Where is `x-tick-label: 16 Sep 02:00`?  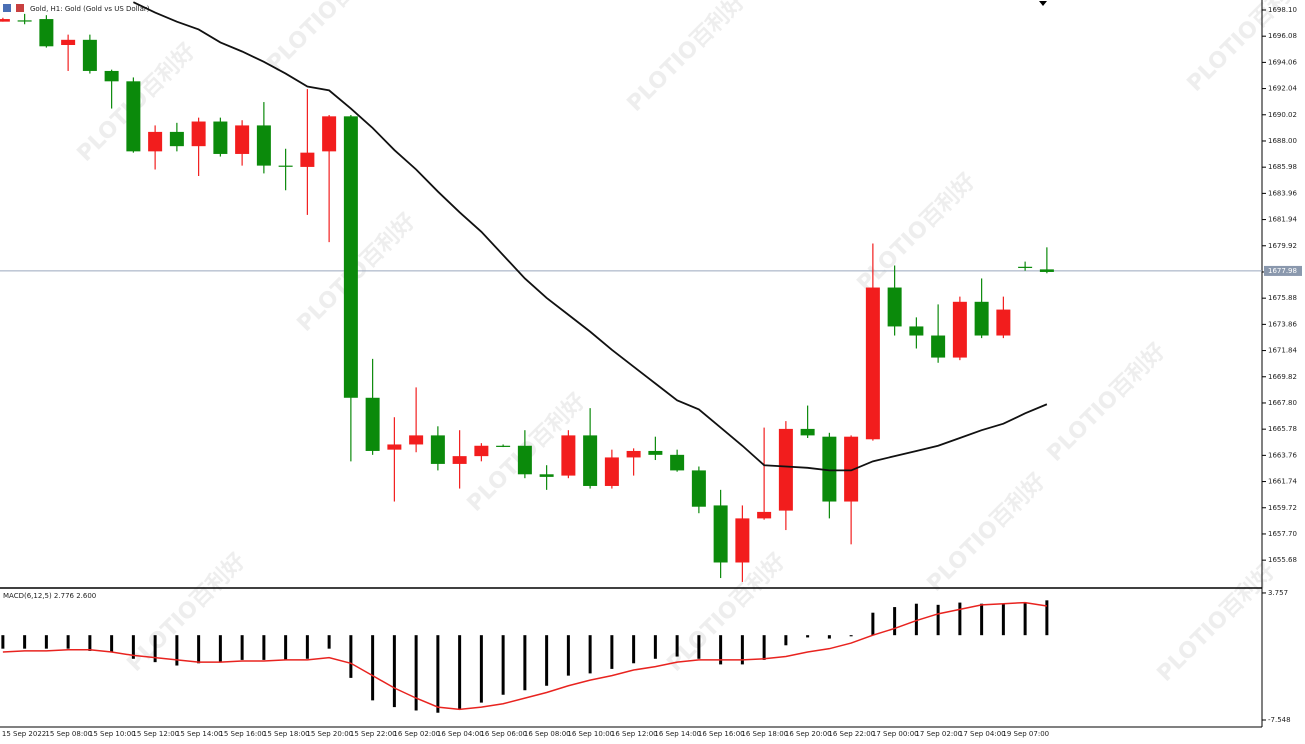 x-tick-label: 16 Sep 02:00 is located at coordinates (416, 734).